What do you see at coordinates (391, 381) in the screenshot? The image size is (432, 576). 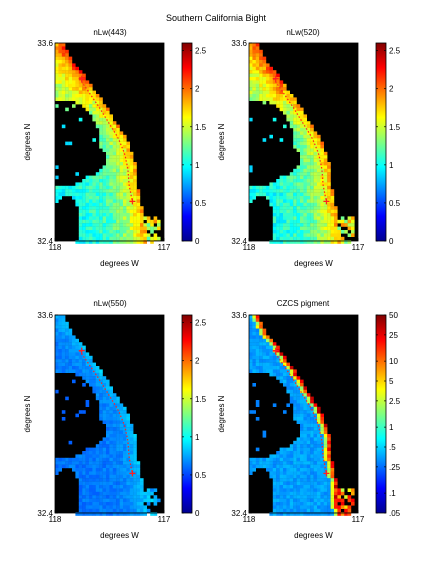 I see `colorbar-tick-label: 5` at bounding box center [391, 381].